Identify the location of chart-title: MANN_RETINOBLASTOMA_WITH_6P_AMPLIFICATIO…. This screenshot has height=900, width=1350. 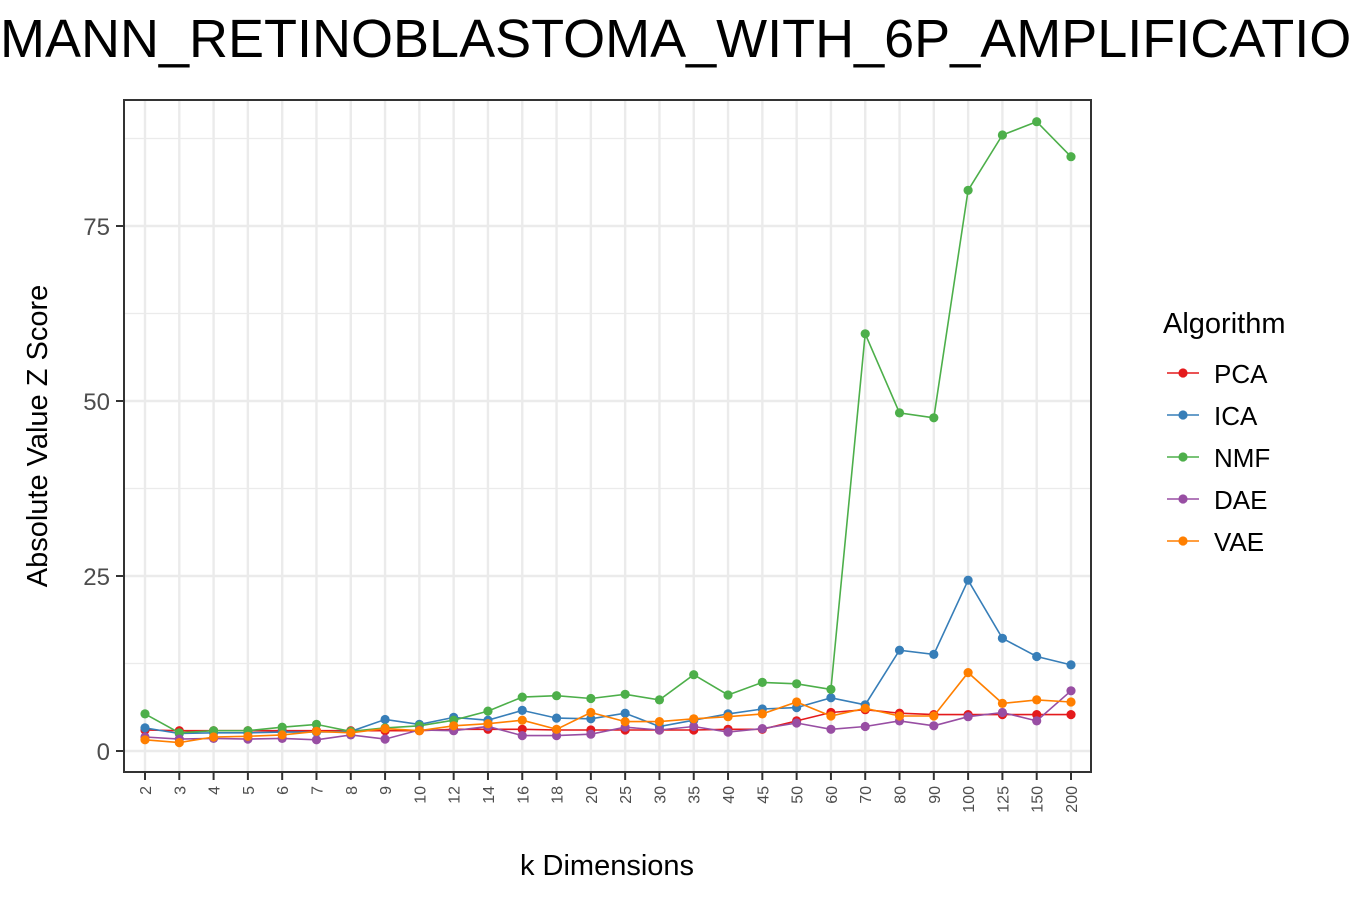
(675, 39).